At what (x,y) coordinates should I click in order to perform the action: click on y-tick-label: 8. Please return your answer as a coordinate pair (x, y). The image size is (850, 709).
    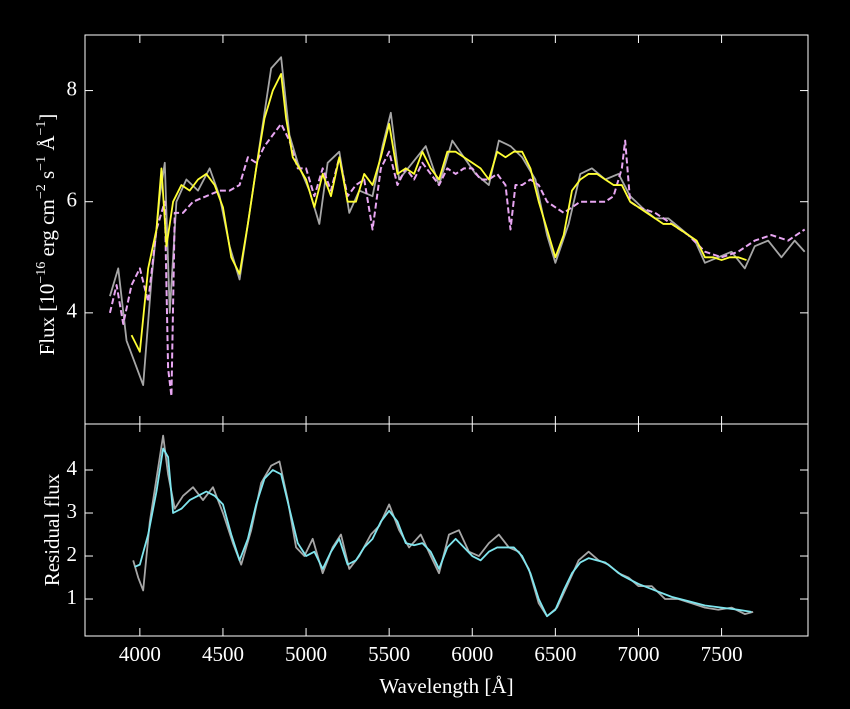
    Looking at the image, I should click on (72, 88).